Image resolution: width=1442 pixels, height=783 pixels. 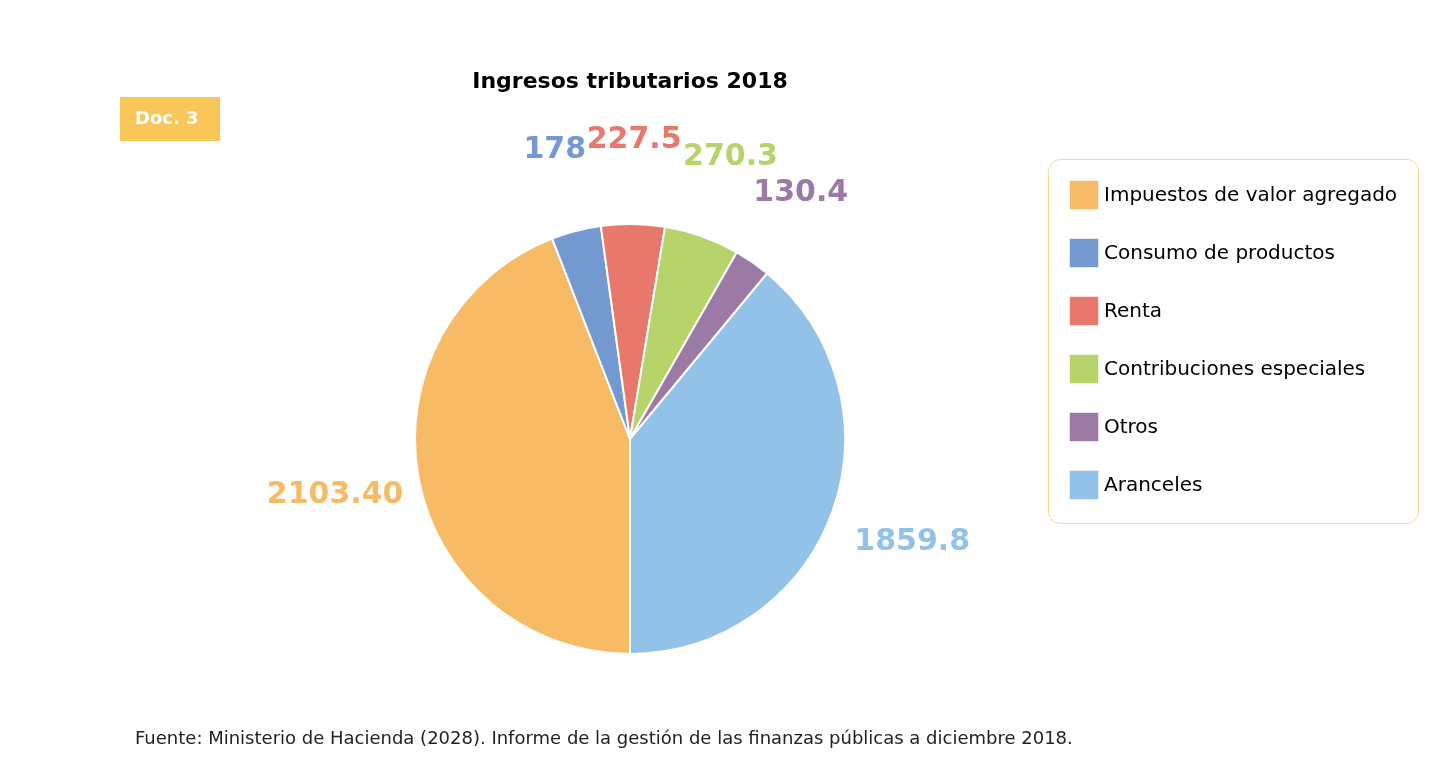 I want to click on data-label: 130.4, so click(x=801, y=191).